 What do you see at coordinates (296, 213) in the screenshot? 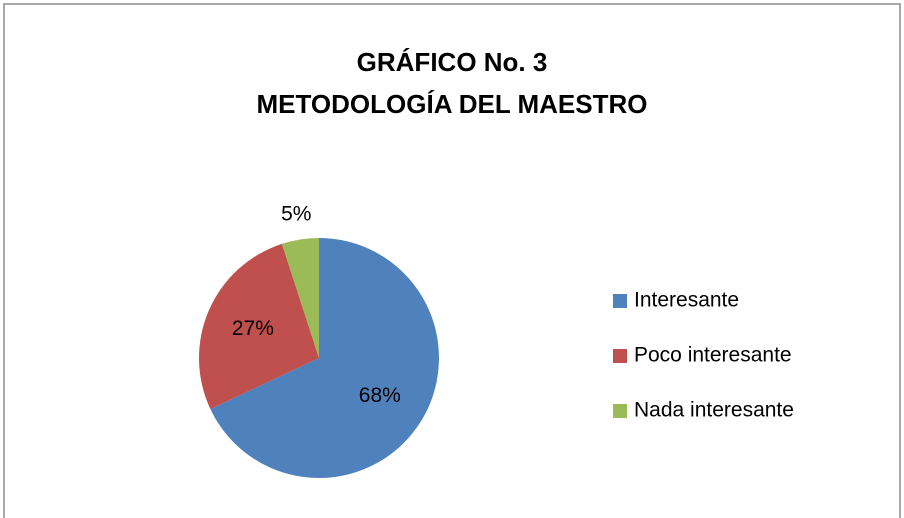
I see `data-label: 5%` at bounding box center [296, 213].